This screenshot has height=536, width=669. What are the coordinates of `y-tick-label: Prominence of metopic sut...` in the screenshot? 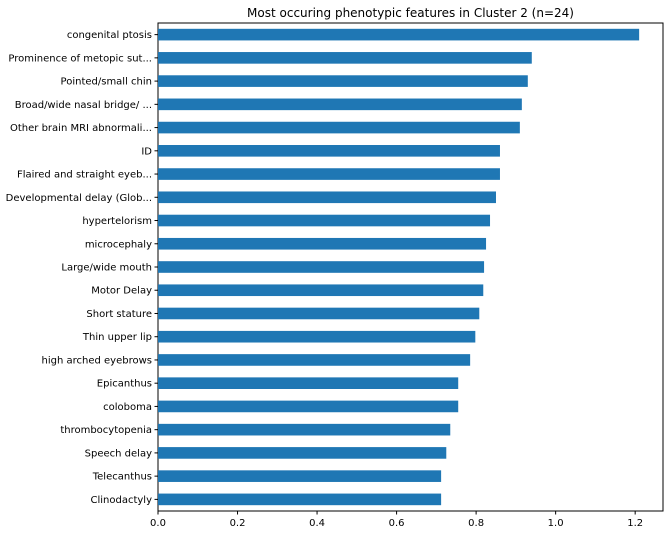 It's located at (80, 58).